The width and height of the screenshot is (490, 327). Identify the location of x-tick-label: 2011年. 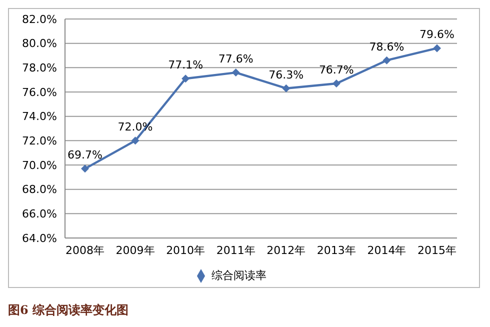
(236, 250).